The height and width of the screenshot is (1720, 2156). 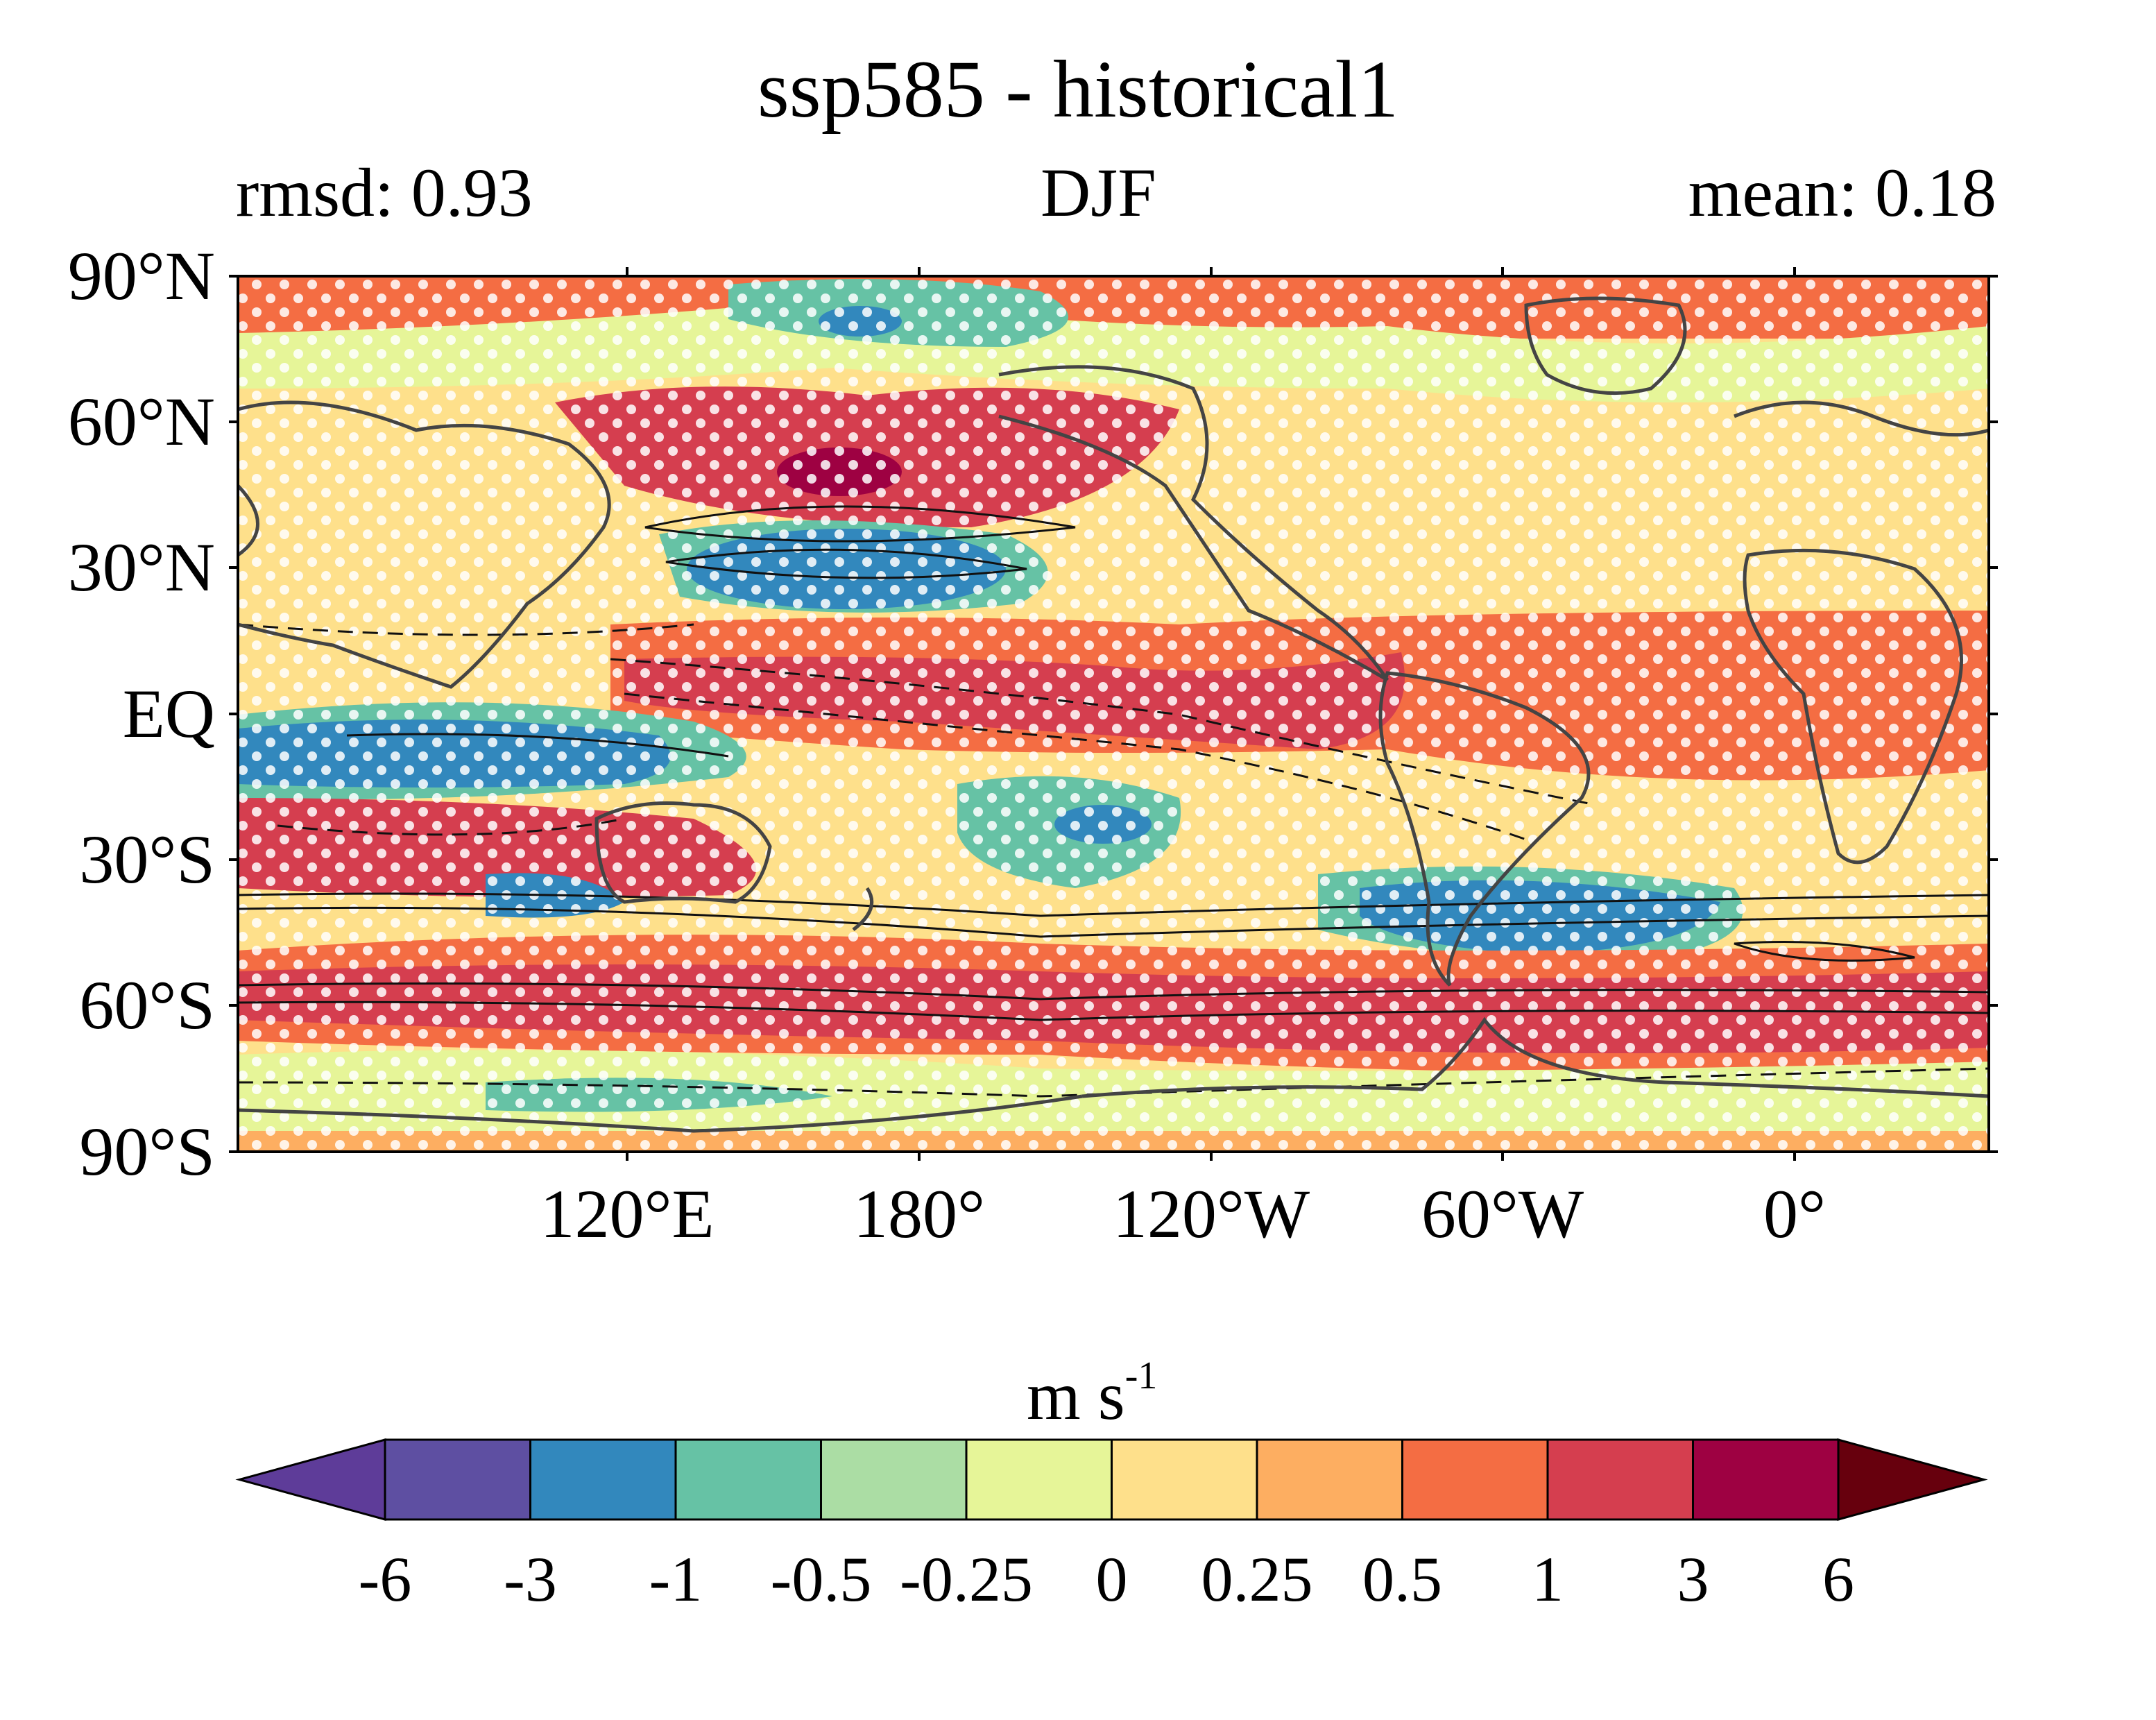 I want to click on lat-label-30n: 30°N, so click(x=141, y=567).